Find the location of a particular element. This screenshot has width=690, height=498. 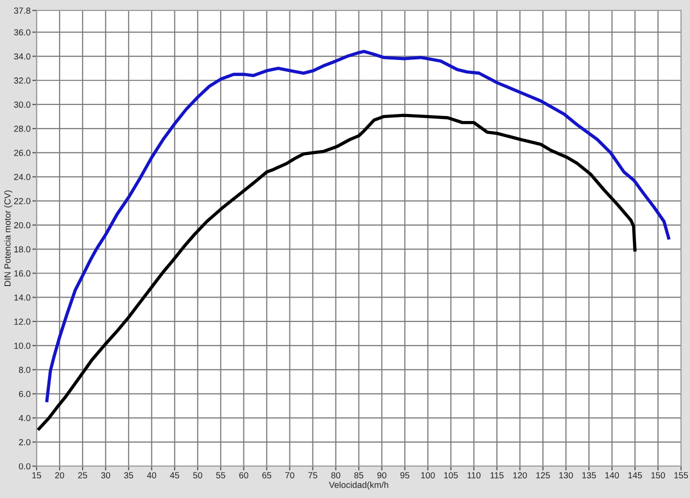

y-tick-label: 12.0 is located at coordinates (22, 321).